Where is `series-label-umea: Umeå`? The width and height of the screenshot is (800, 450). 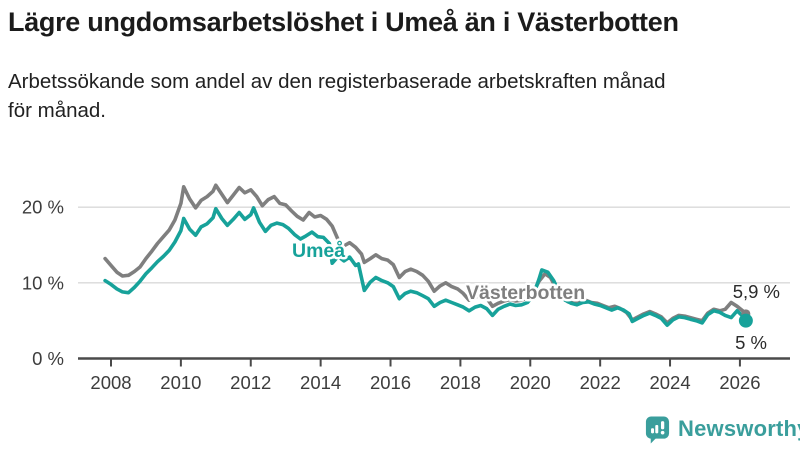 series-label-umea: Umeå is located at coordinates (318, 250).